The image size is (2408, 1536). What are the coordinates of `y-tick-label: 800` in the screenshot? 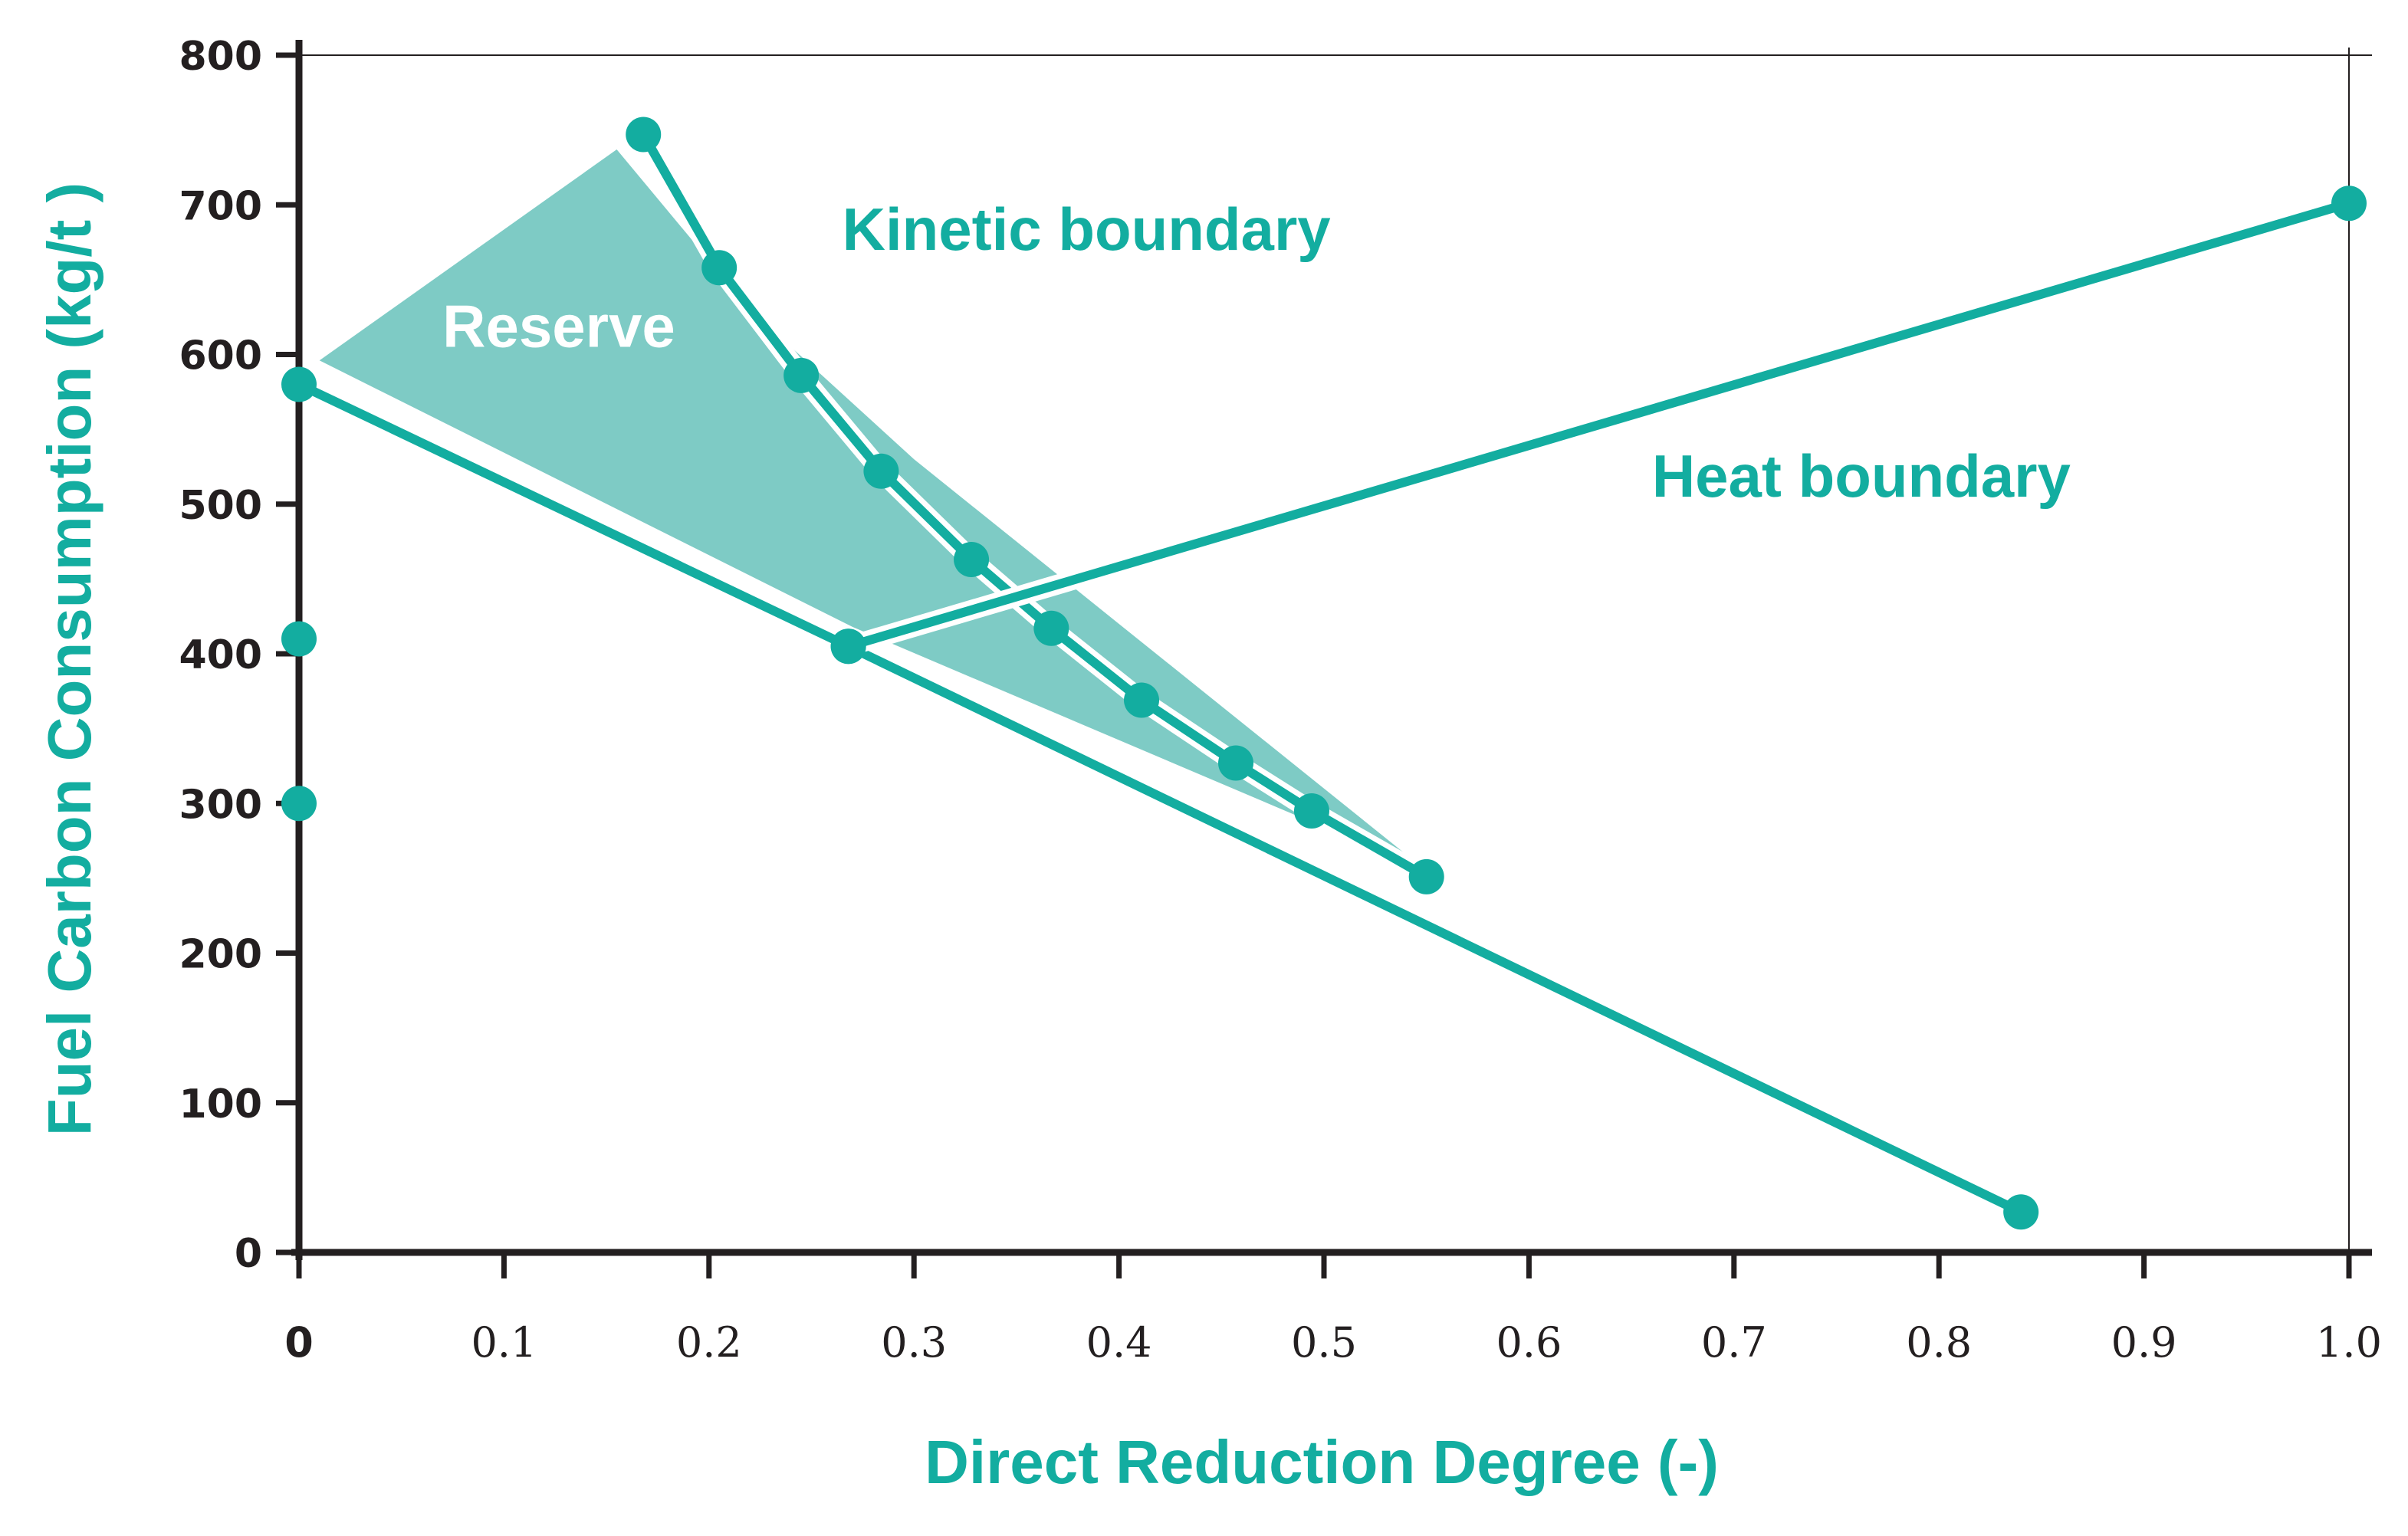 It's located at (220, 57).